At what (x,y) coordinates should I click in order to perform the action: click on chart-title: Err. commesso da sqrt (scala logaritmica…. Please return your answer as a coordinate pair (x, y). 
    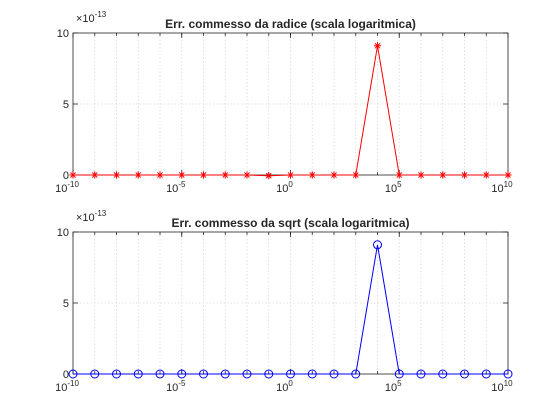
    Looking at the image, I should click on (290, 223).